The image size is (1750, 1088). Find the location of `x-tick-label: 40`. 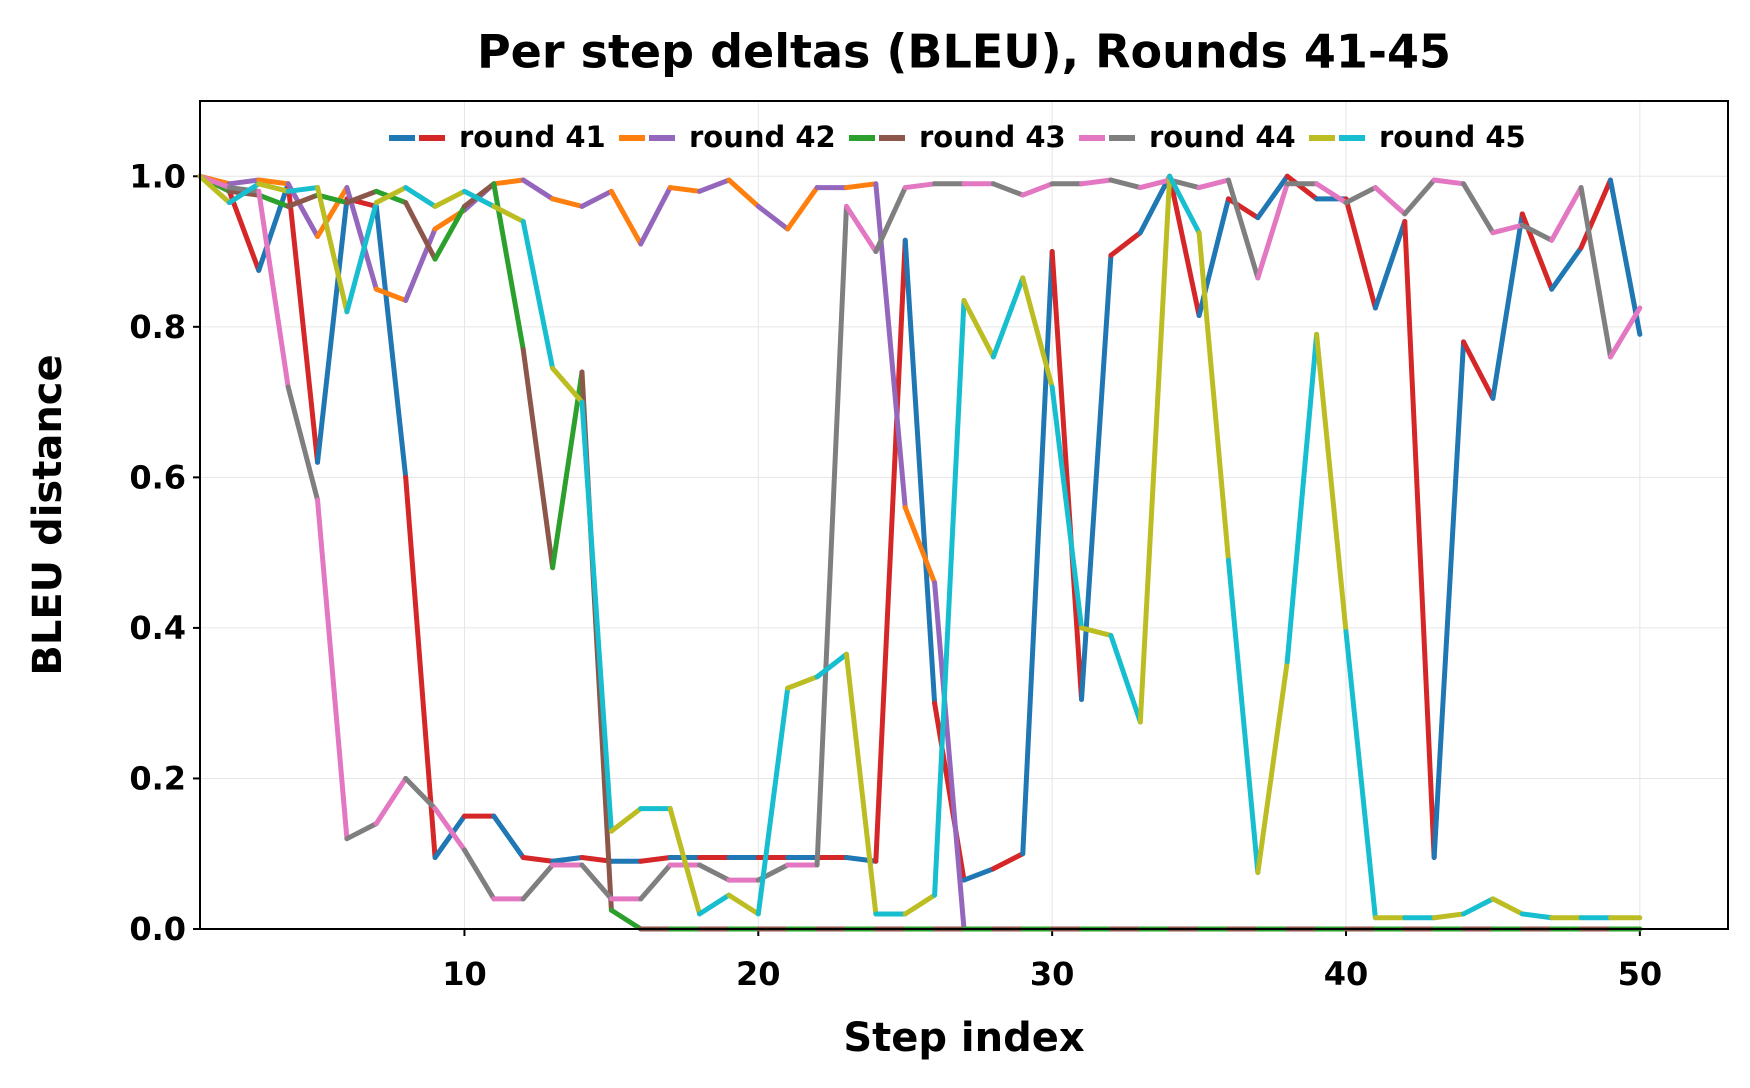

x-tick-label: 40 is located at coordinates (1346, 974).